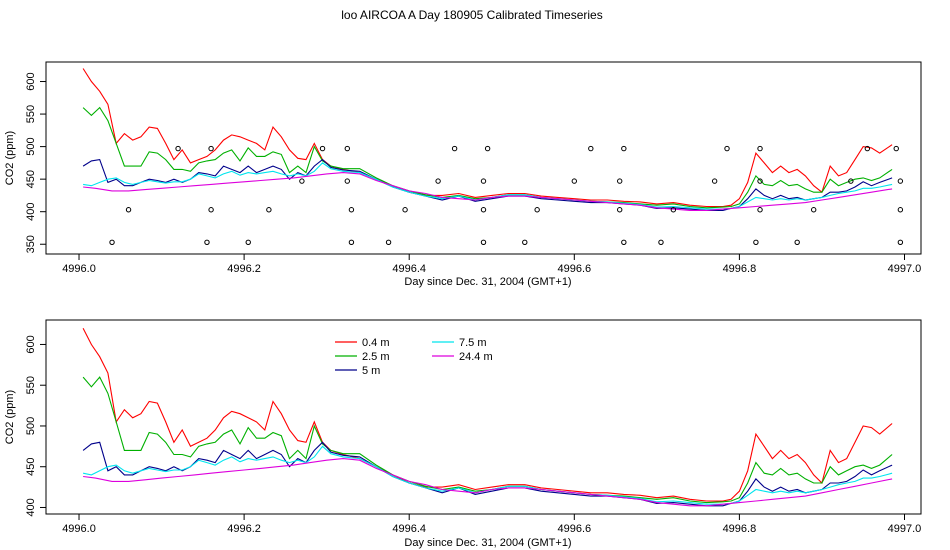 The height and width of the screenshot is (550, 950). What do you see at coordinates (31, 244) in the screenshot?
I see `y-tick-label: 350` at bounding box center [31, 244].